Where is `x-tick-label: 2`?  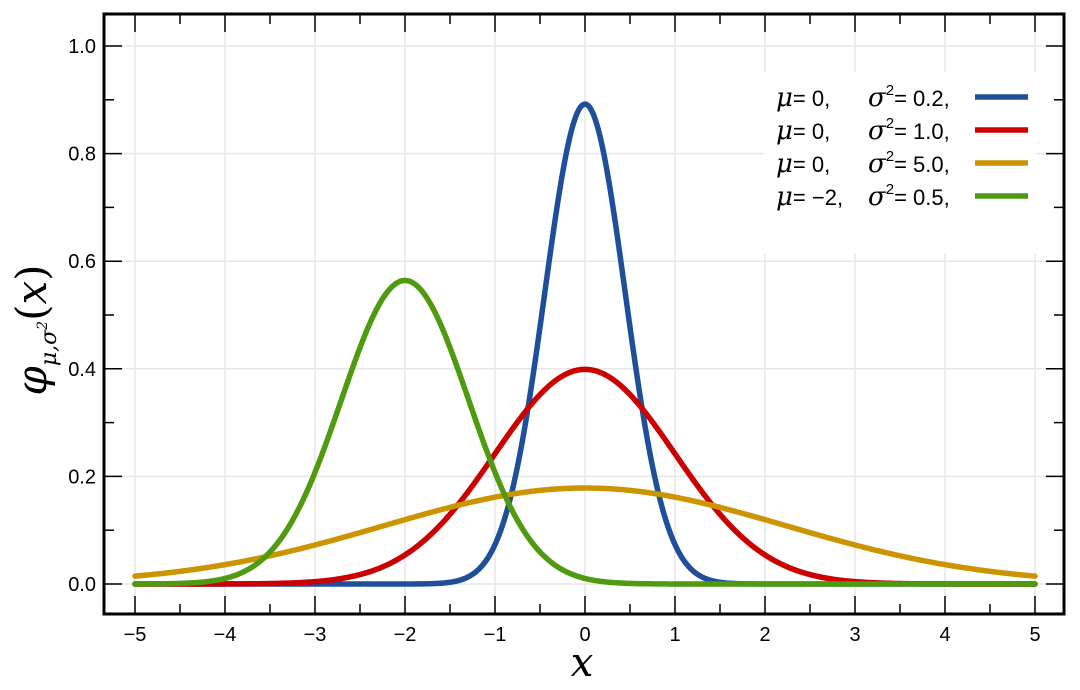 x-tick-label: 2 is located at coordinates (764, 635).